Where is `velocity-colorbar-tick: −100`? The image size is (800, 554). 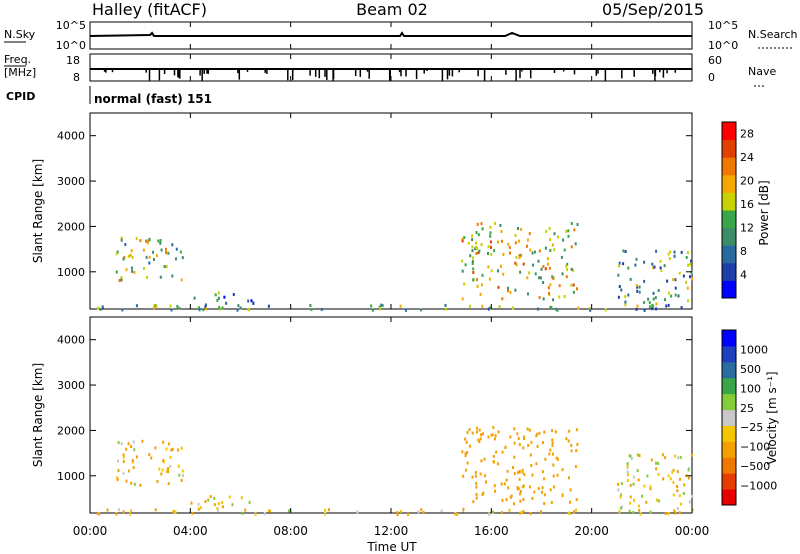 velocity-colorbar-tick: −100 is located at coordinates (755, 447).